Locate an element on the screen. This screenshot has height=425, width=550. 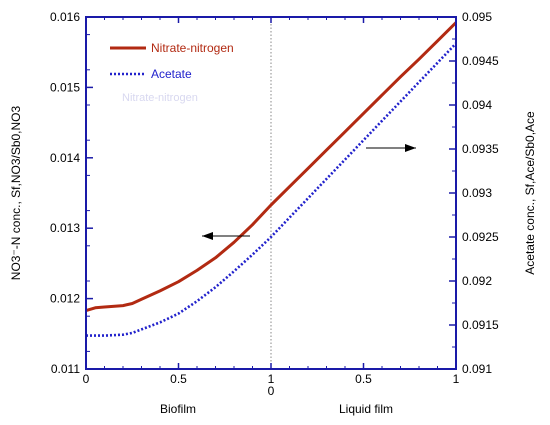
y-right-tick-label: 0.0915 is located at coordinates (480, 325).